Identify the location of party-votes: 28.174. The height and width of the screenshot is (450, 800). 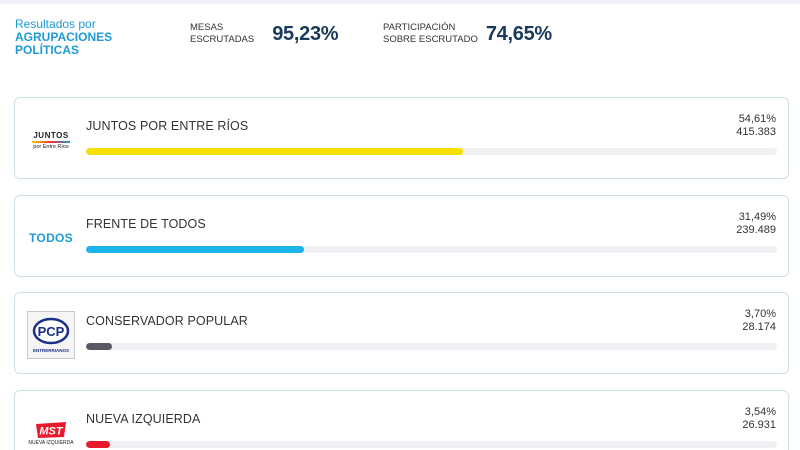
(759, 327).